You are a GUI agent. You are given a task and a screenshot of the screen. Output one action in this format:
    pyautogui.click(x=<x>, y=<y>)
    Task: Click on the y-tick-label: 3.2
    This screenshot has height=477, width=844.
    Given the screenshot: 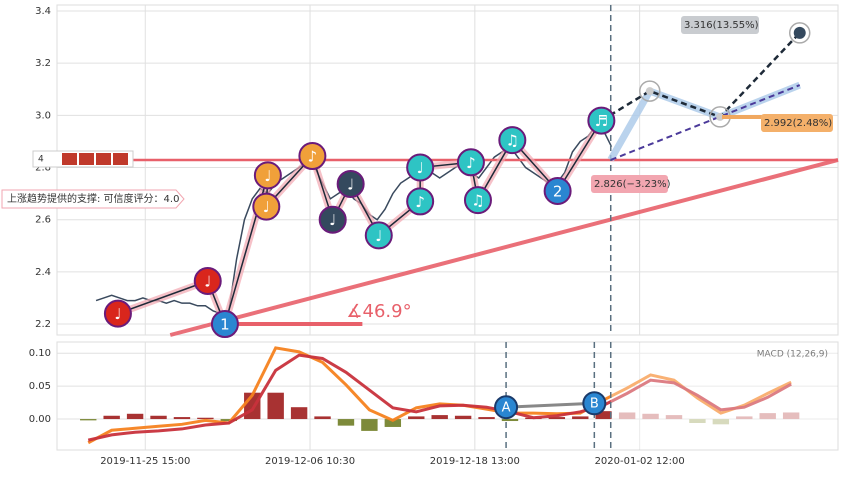 What is the action you would take?
    pyautogui.click(x=43, y=63)
    